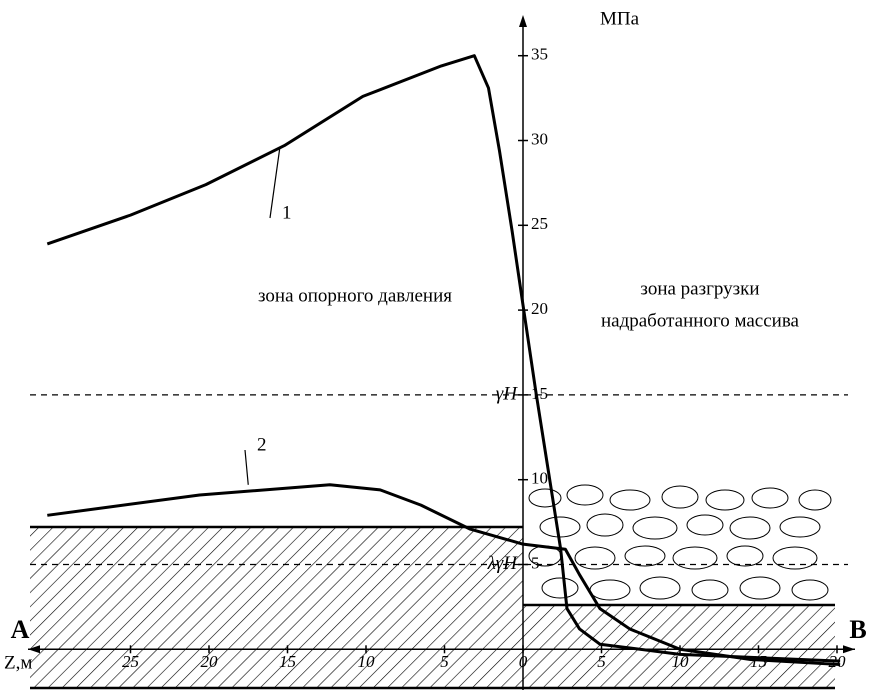  Describe the element at coordinates (539, 478) in the screenshot. I see `y-tick-label: 10` at that location.